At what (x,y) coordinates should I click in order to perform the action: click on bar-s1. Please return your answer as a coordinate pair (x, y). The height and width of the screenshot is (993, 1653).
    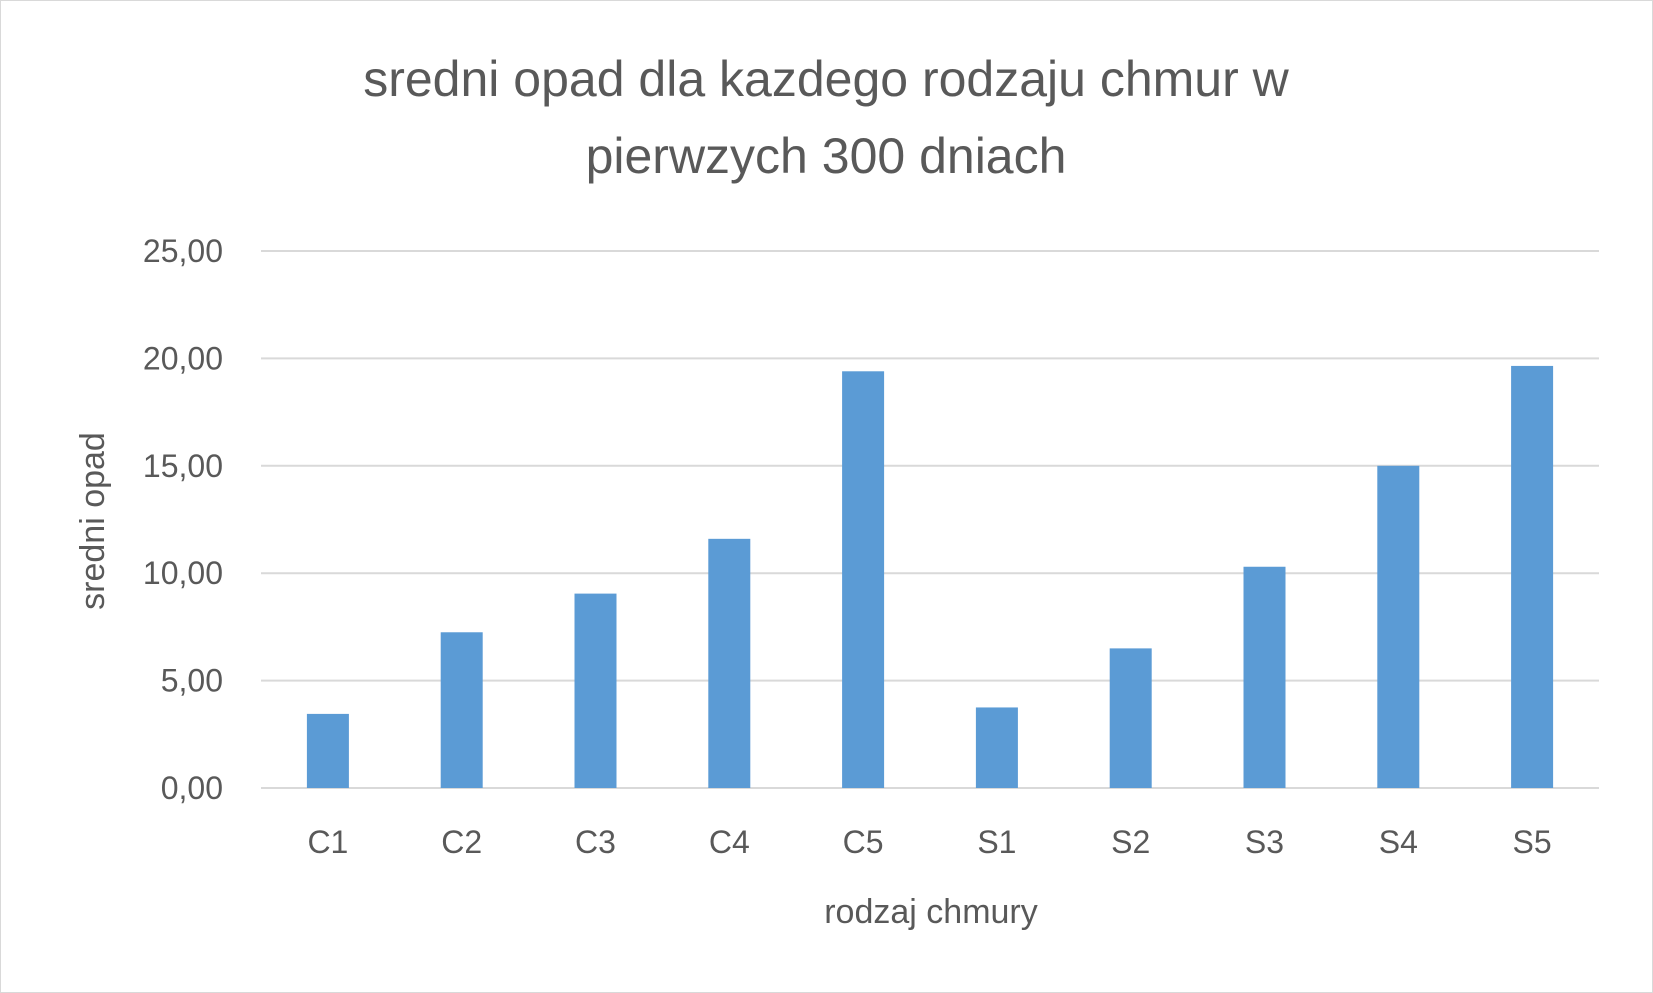
    Looking at the image, I should click on (996, 747).